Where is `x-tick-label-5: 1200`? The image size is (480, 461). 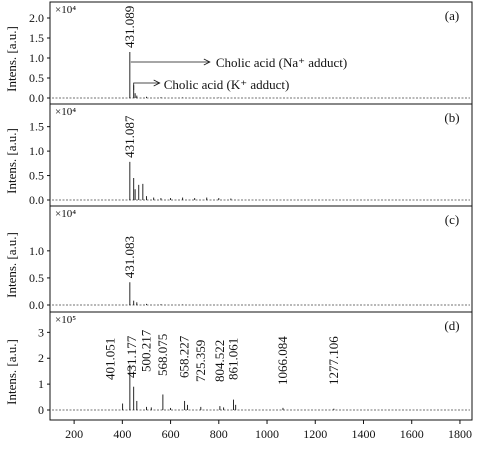
x-tick-label-5: 1200 is located at coordinates (315, 434).